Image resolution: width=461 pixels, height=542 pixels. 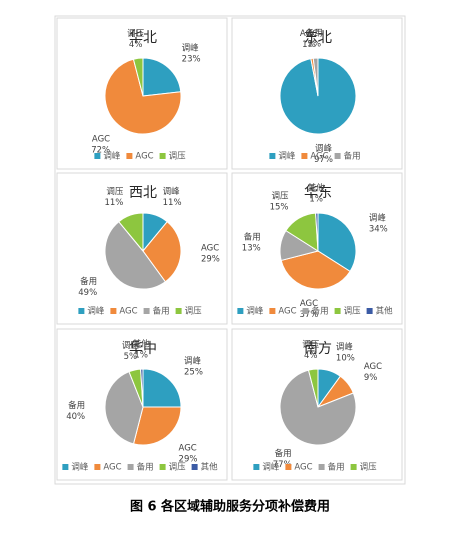 What do you see at coordinates (193, 372) in the screenshot?
I see `slice-value-label: 25%` at bounding box center [193, 372].